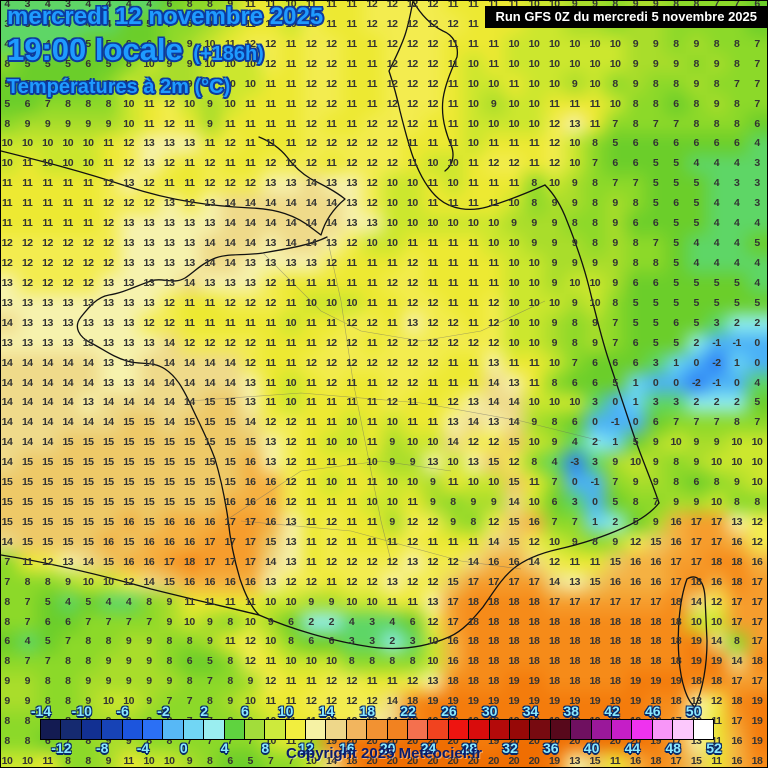  What do you see at coordinates (372, 741) in the screenshot?
I see `temp-value: 20` at bounding box center [372, 741].